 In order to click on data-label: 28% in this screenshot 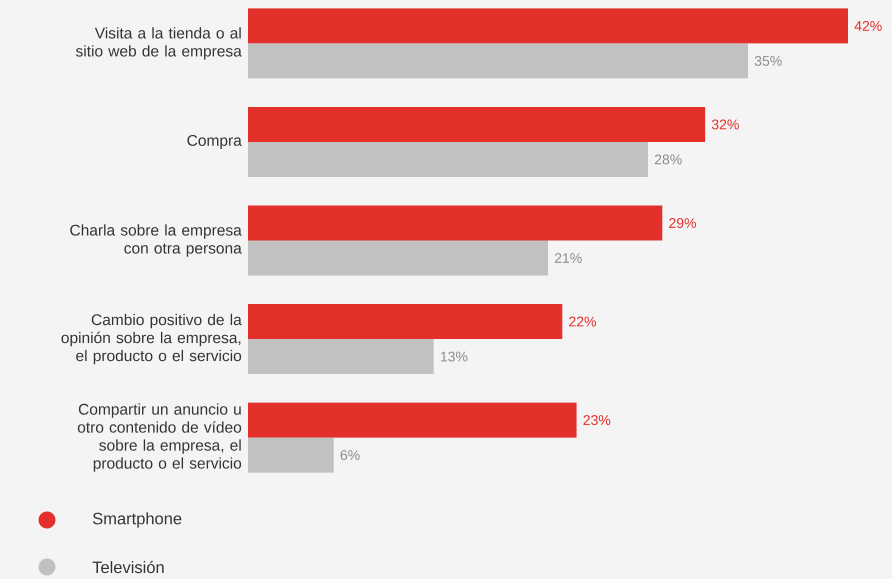, I will do `click(668, 159)`.